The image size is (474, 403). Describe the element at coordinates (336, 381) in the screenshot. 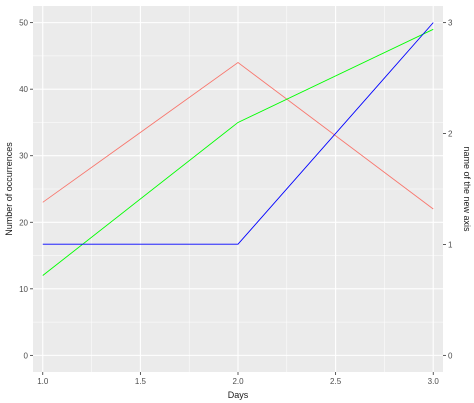

I see `x-tick-label: 2.5` at that location.